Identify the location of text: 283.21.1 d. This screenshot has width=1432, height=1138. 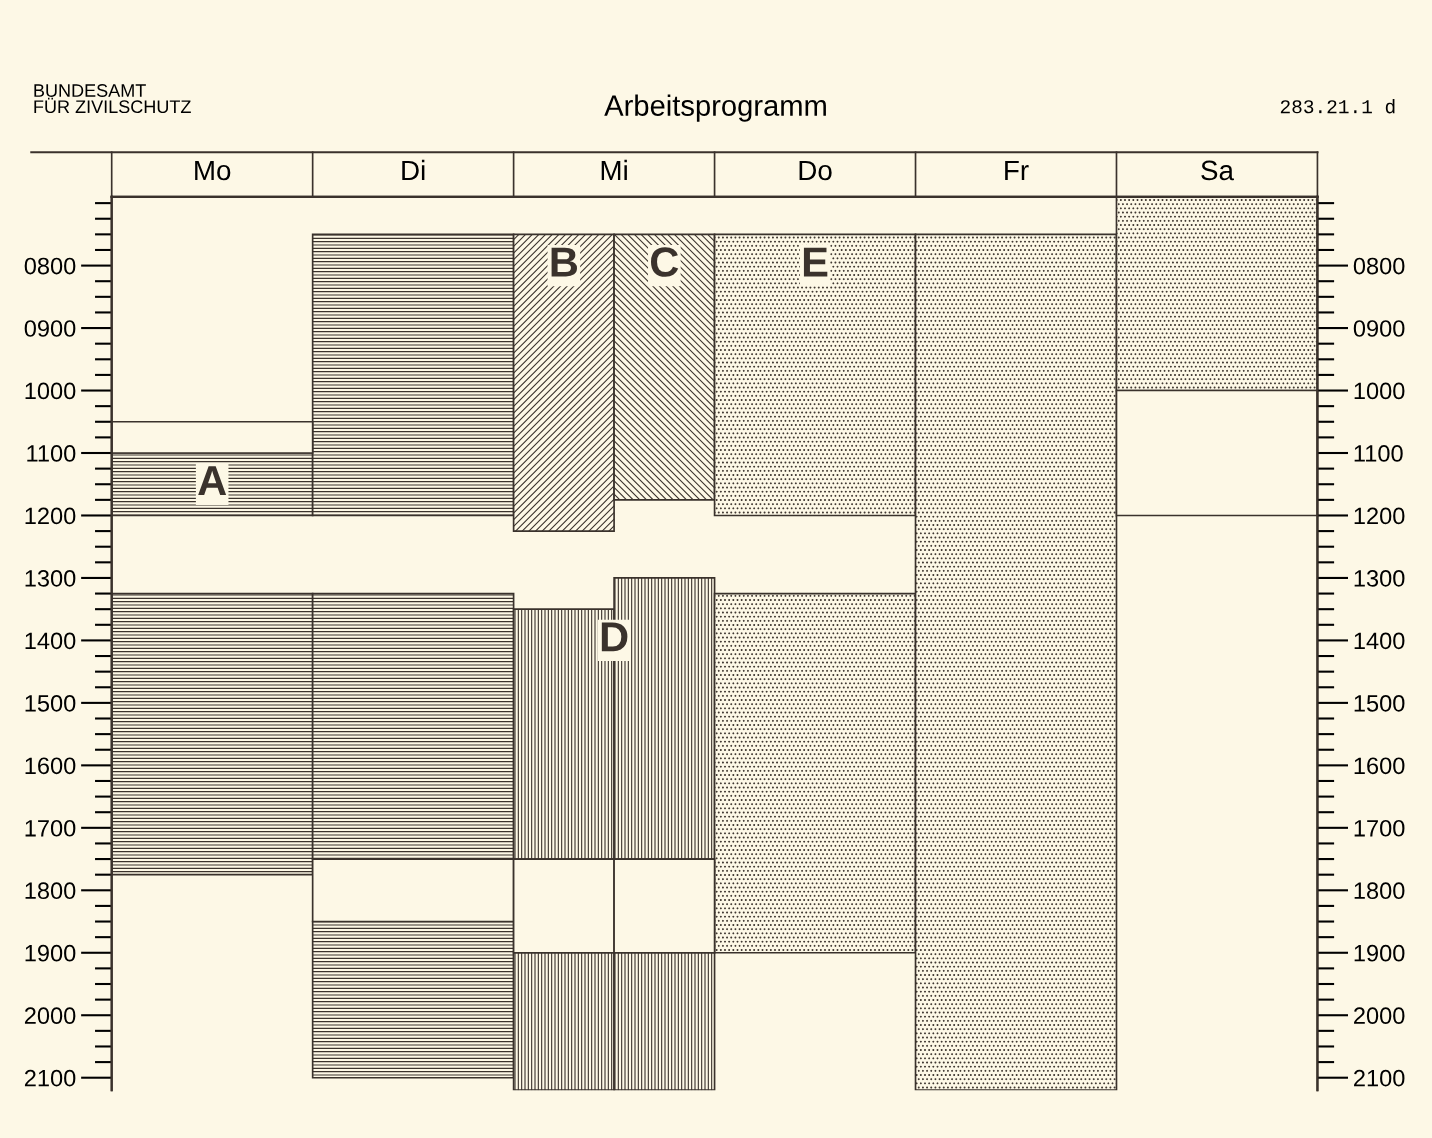
(1337, 106).